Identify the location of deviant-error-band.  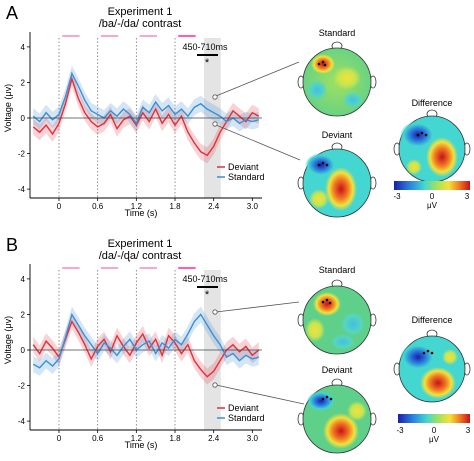
(146, 349).